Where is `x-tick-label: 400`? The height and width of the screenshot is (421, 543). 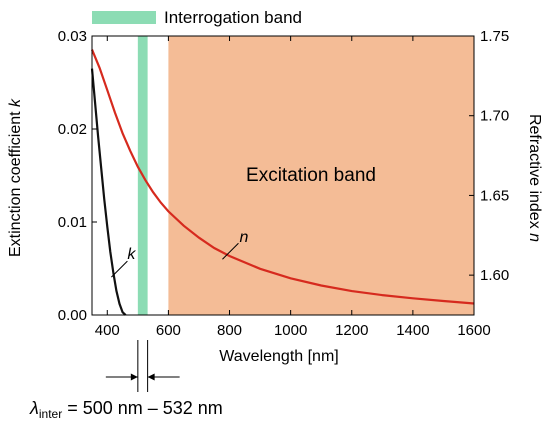 x-tick-label: 400 is located at coordinates (107, 330).